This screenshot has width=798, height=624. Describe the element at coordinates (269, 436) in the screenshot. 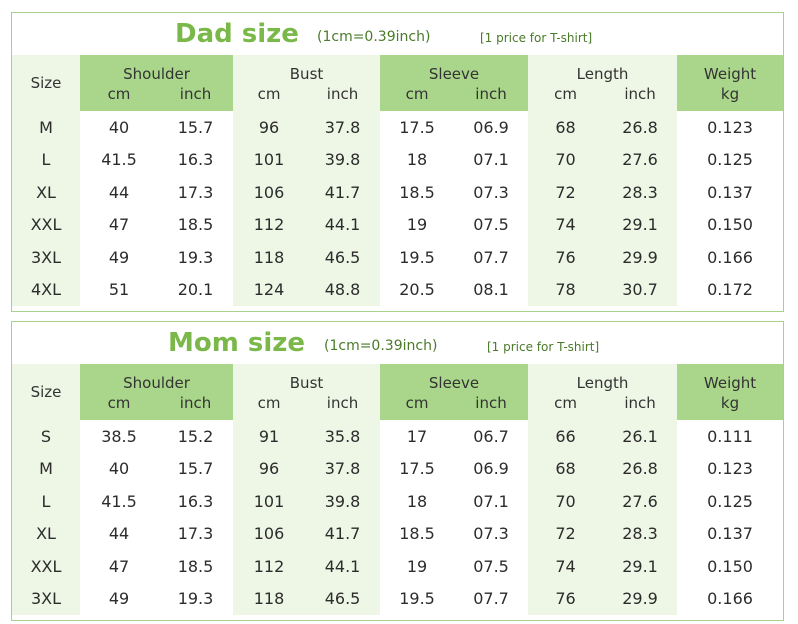

I see `mom-value-cell: 91` at that location.